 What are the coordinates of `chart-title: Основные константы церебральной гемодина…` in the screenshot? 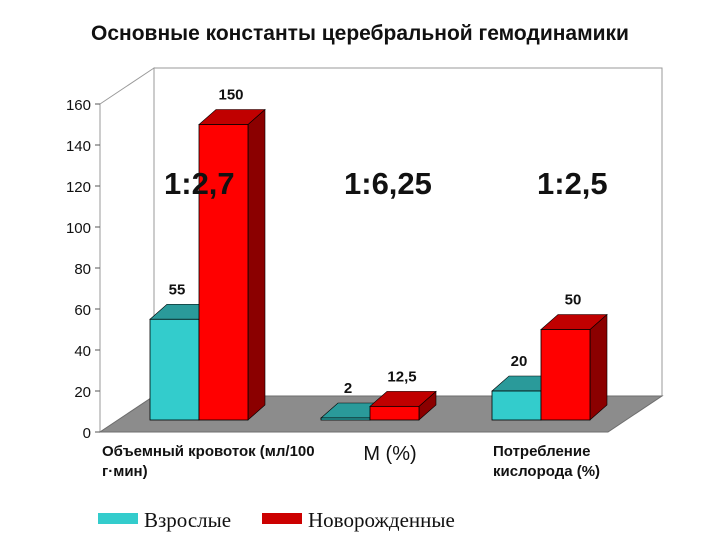 It's located at (360, 33).